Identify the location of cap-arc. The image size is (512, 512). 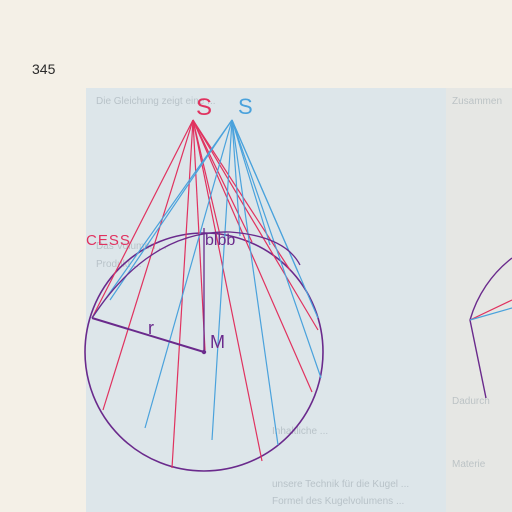
(196, 275).